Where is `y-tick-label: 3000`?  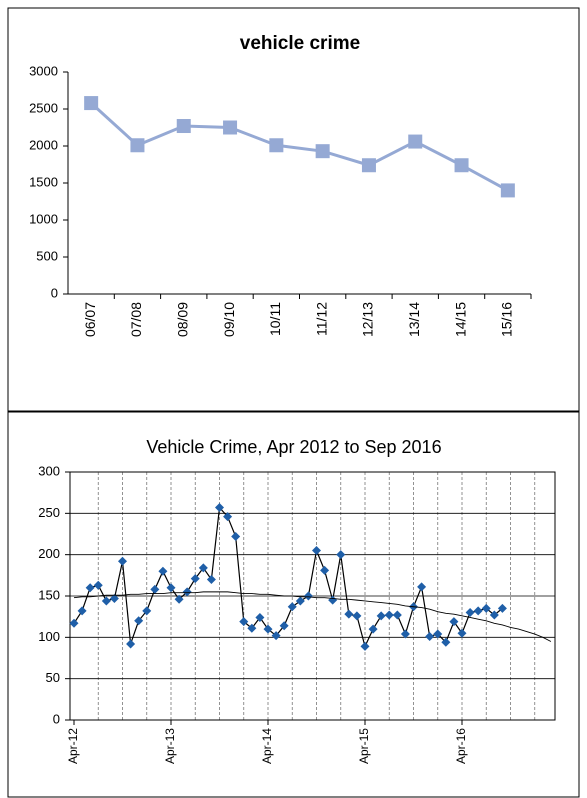
y-tick-label: 3000 is located at coordinates (43, 70).